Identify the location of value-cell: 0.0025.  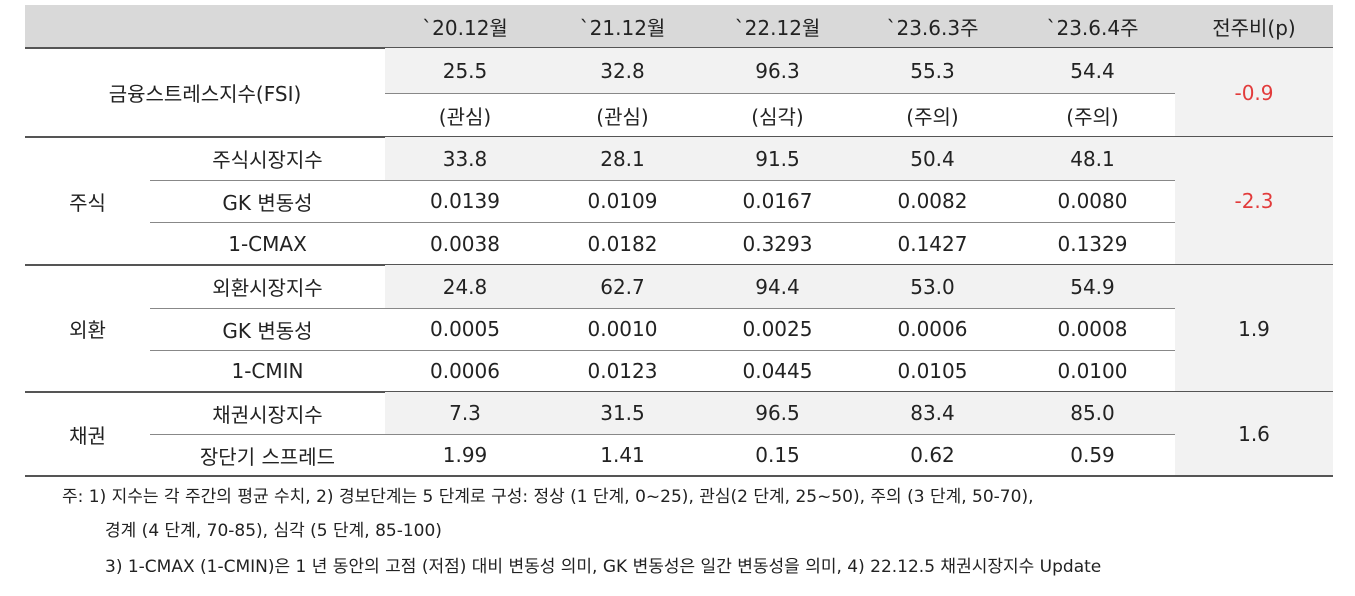
(777, 329).